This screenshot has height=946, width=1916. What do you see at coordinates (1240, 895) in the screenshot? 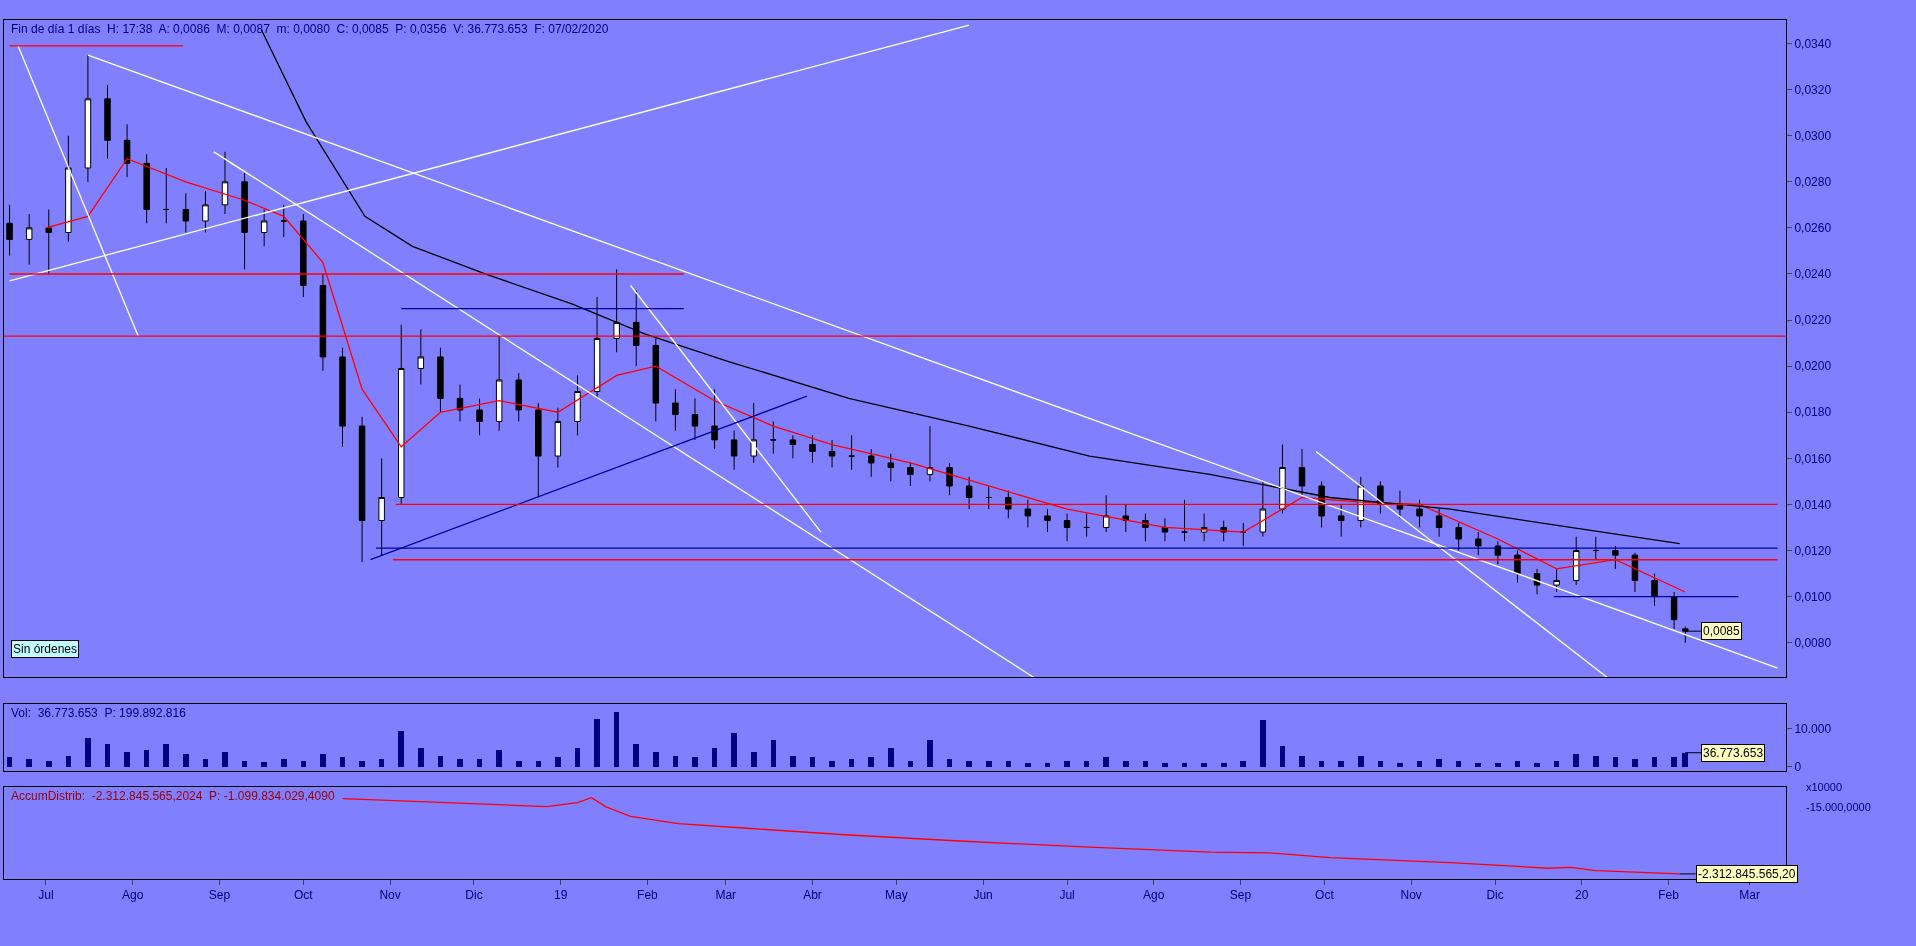
I see `x-tick-label: Sep` at bounding box center [1240, 895].